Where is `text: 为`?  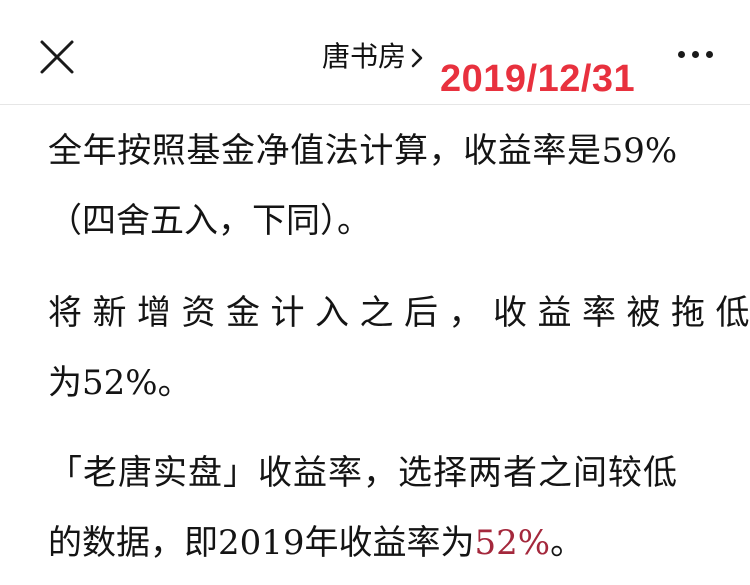 text: 为 is located at coordinates (65, 383).